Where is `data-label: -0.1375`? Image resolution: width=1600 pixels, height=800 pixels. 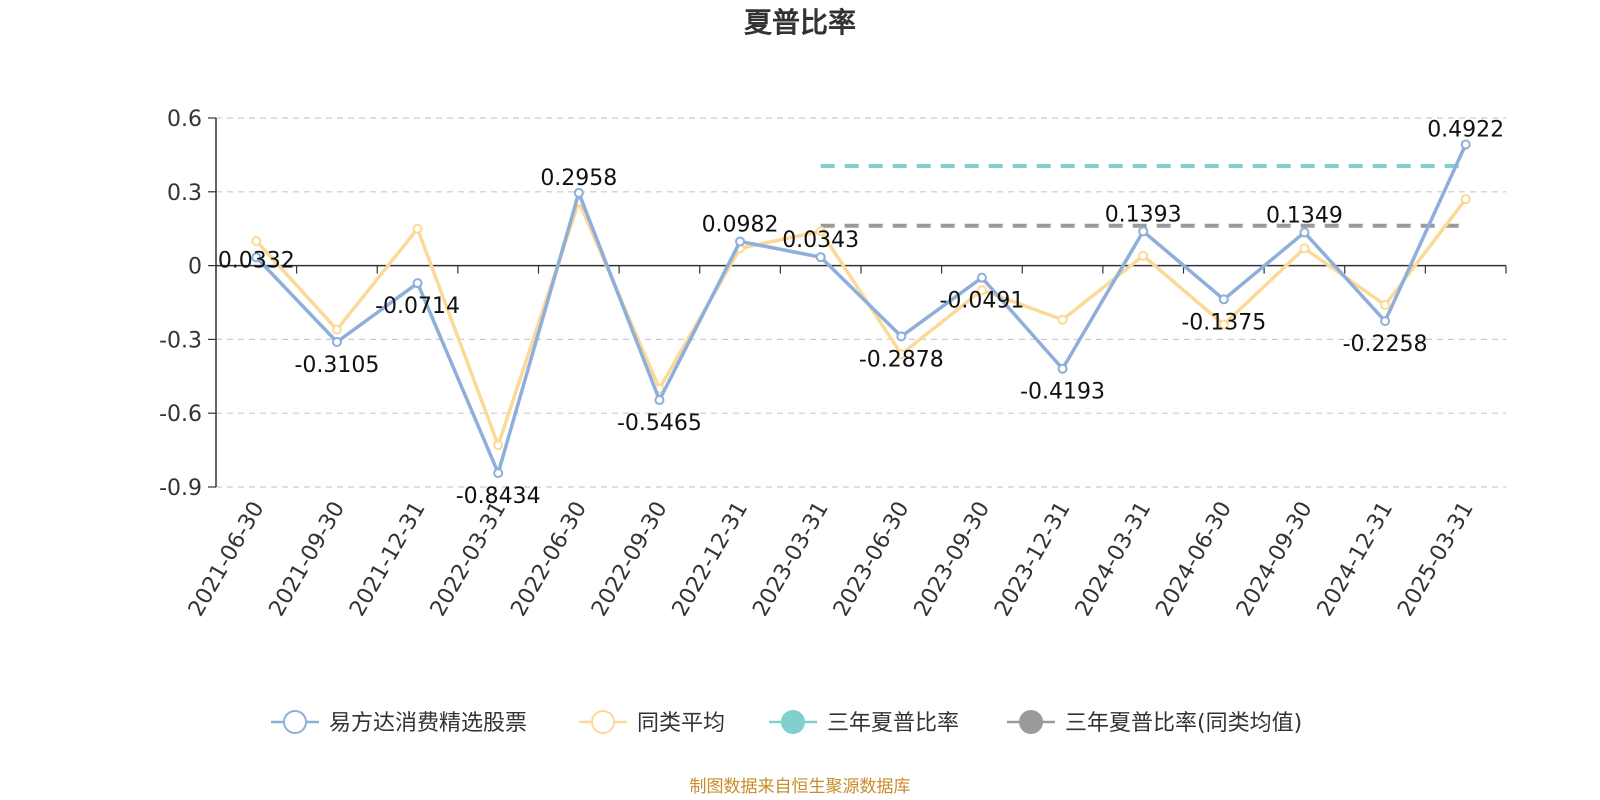 data-label: -0.1375 is located at coordinates (1223, 322).